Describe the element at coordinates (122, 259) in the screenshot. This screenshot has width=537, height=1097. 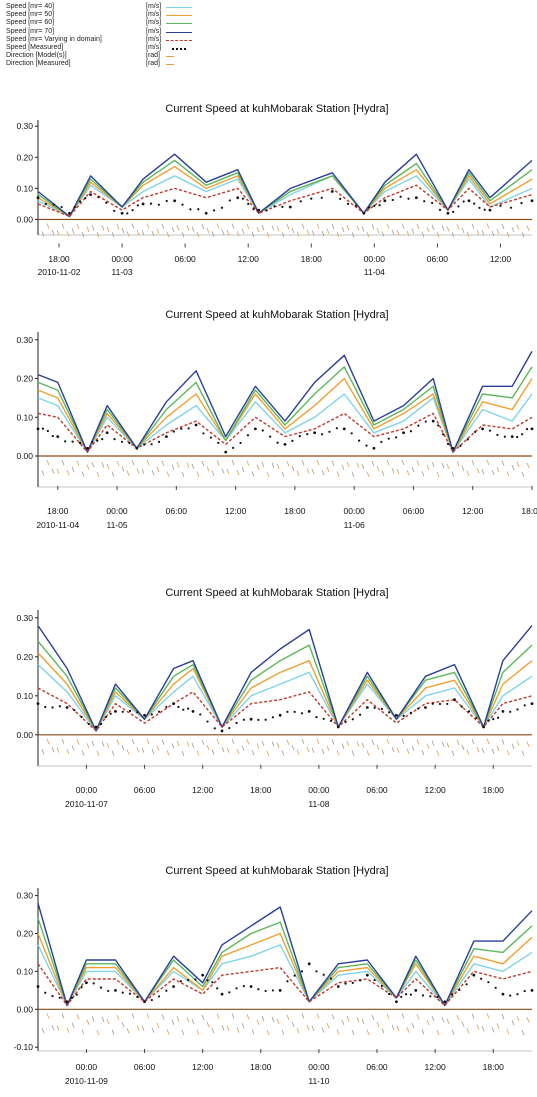
I see `x-tick-label: 00:00` at that location.